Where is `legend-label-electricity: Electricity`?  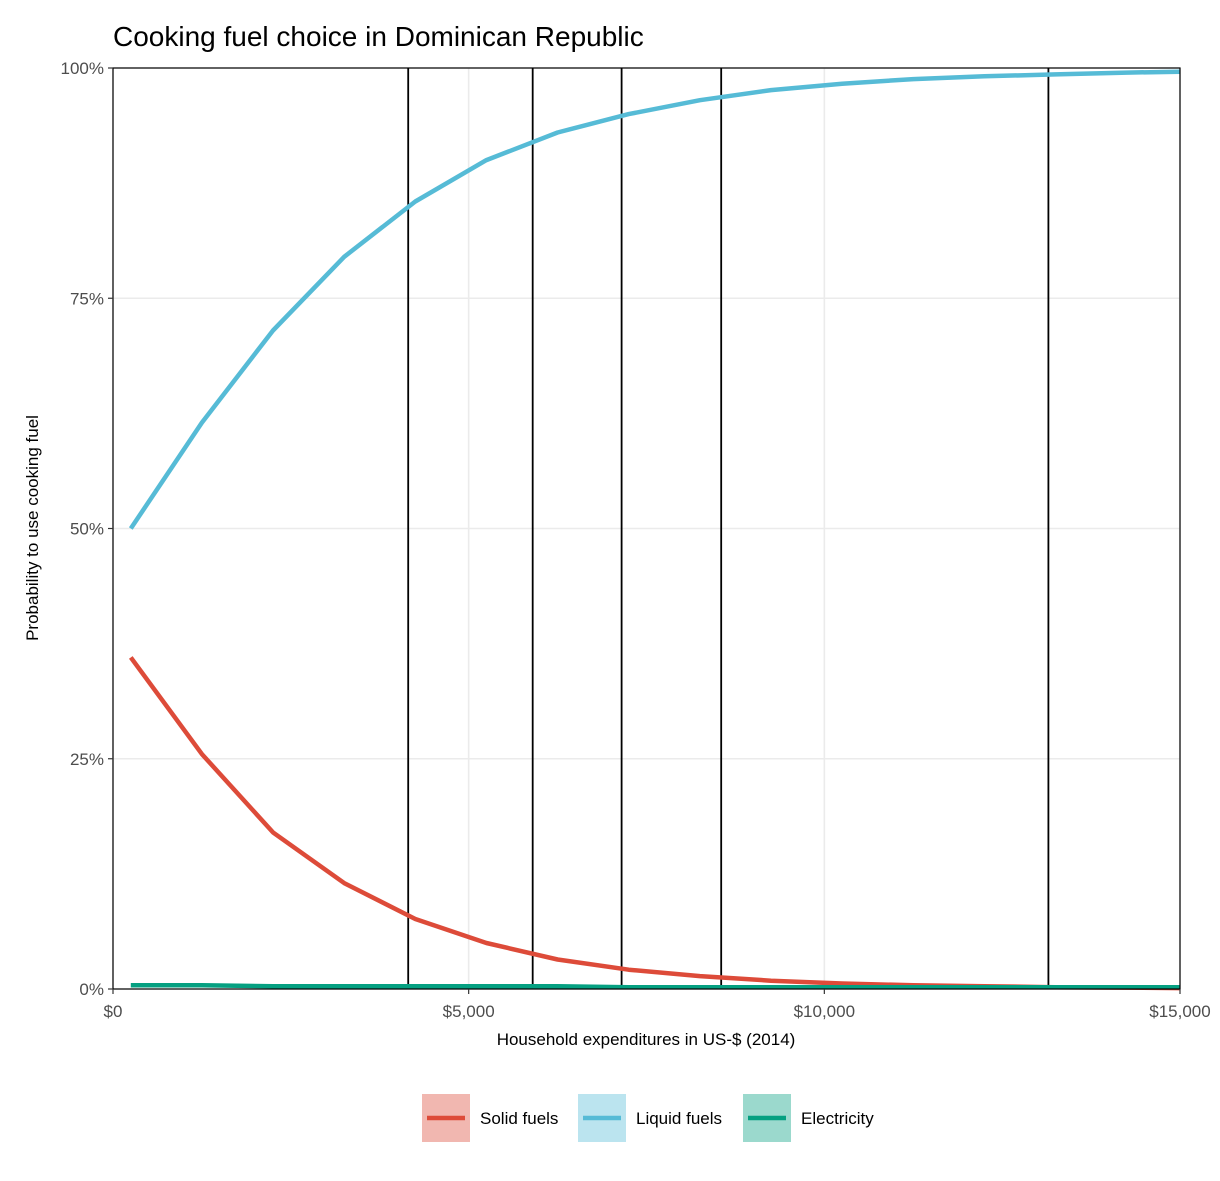 legend-label-electricity: Electricity is located at coordinates (837, 1118).